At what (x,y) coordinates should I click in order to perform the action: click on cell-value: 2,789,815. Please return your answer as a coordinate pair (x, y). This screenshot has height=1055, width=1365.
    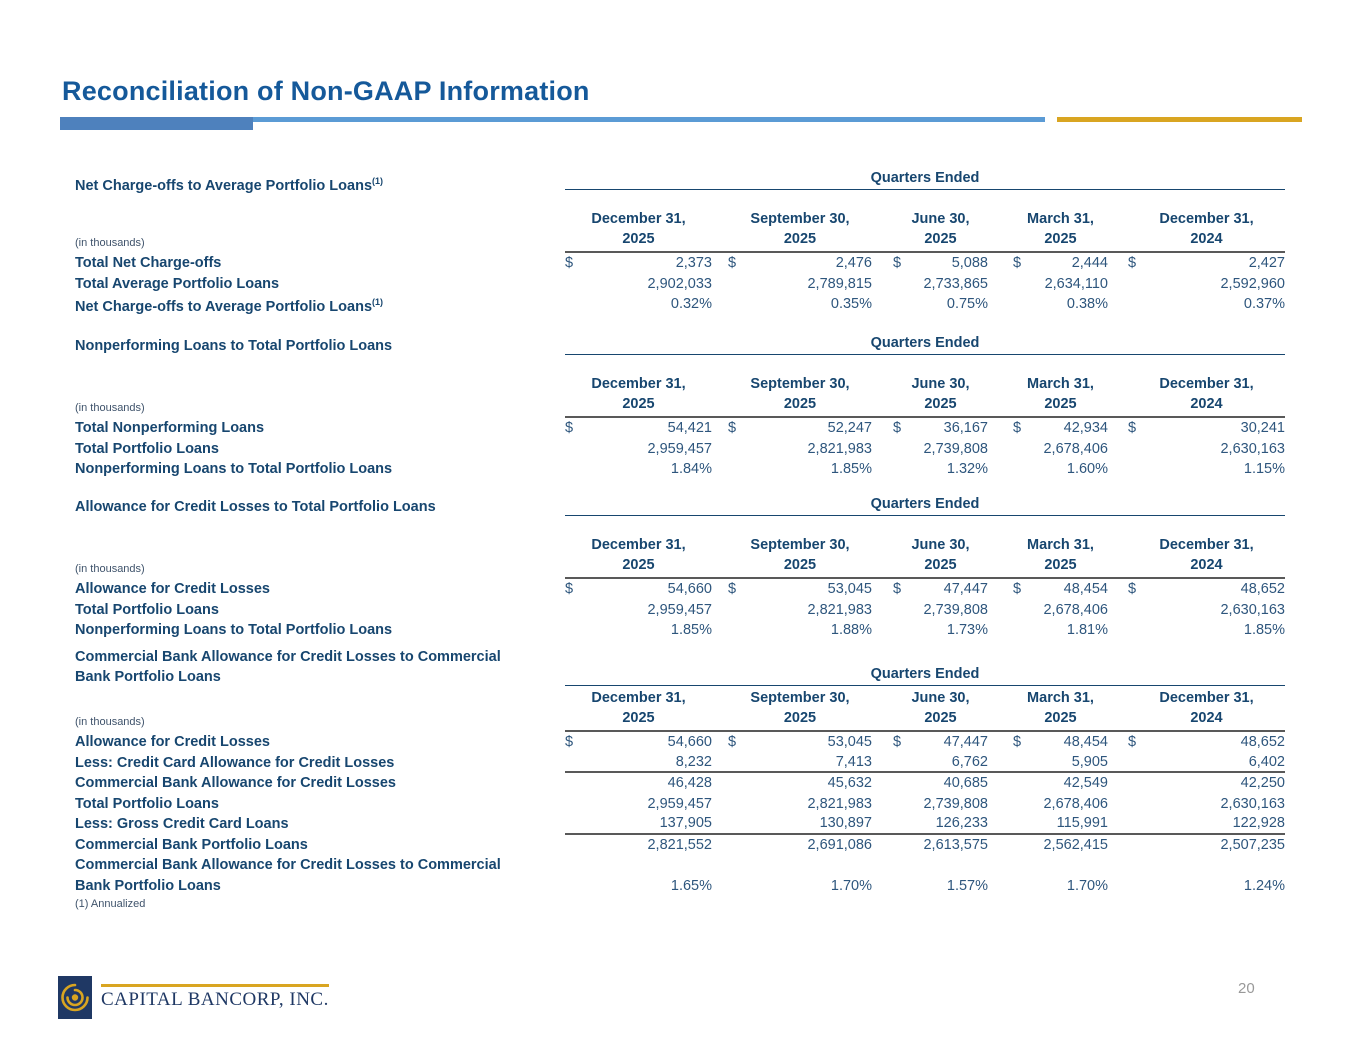
    Looking at the image, I should click on (839, 283).